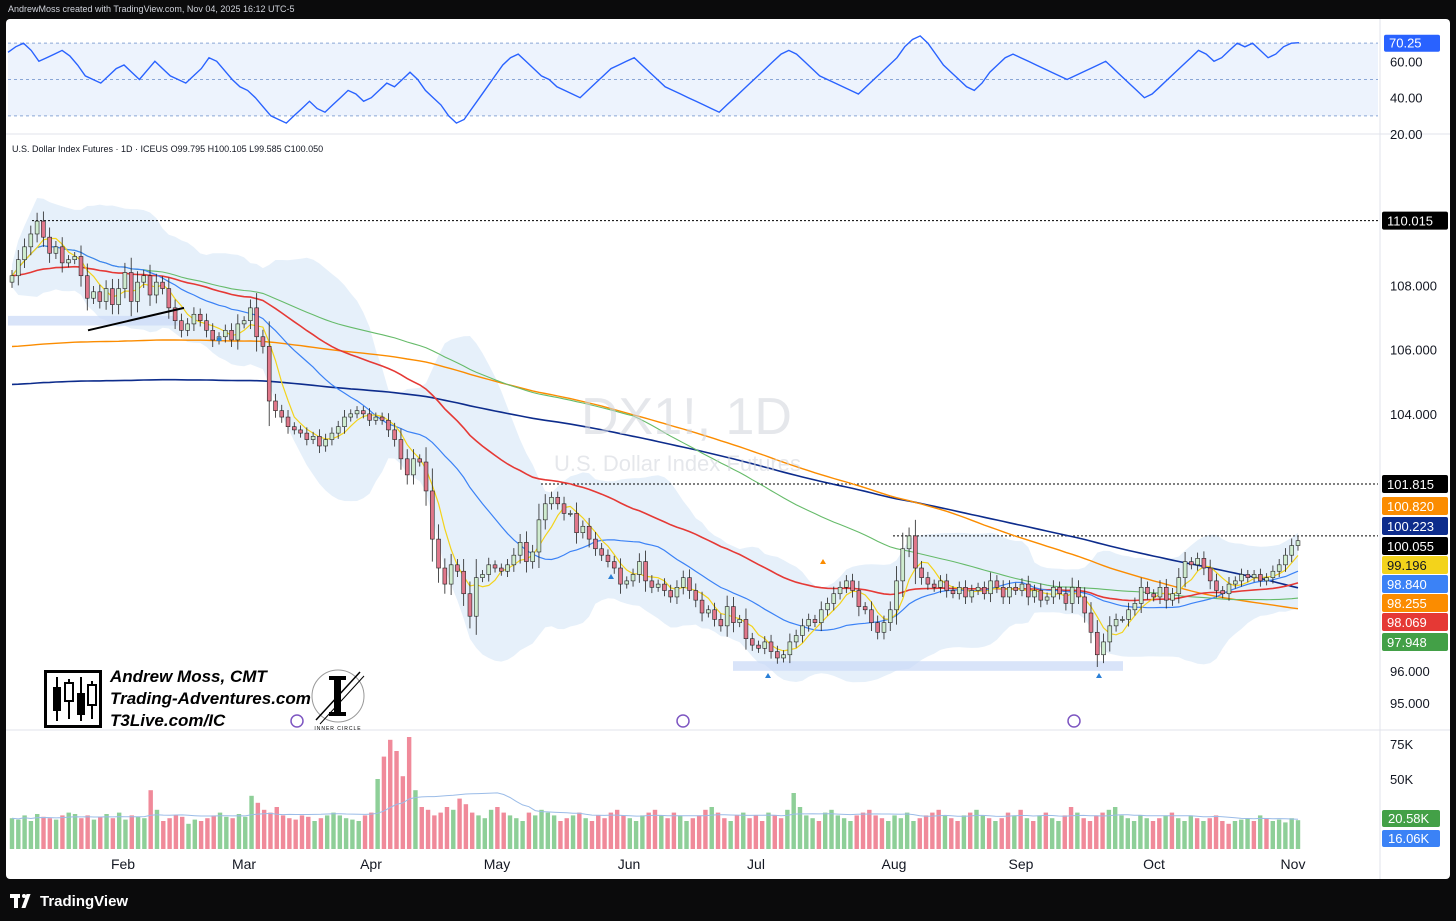  I want to click on time-axis-label: May, so click(497, 864).